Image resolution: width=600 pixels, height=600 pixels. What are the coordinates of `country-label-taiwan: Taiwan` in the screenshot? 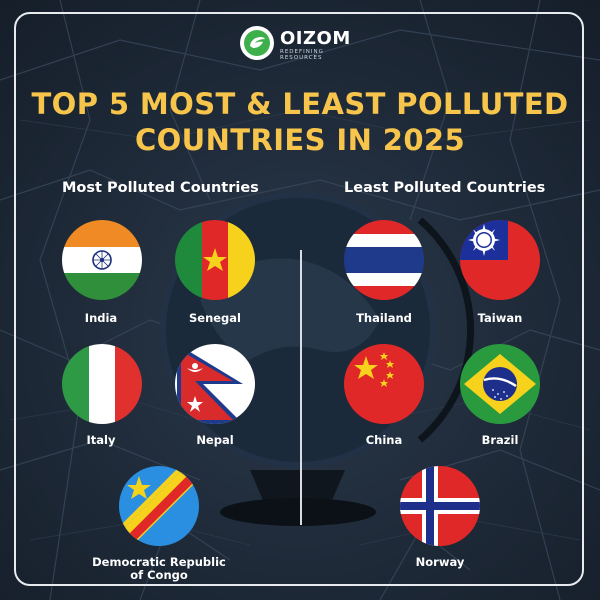 It's located at (500, 318).